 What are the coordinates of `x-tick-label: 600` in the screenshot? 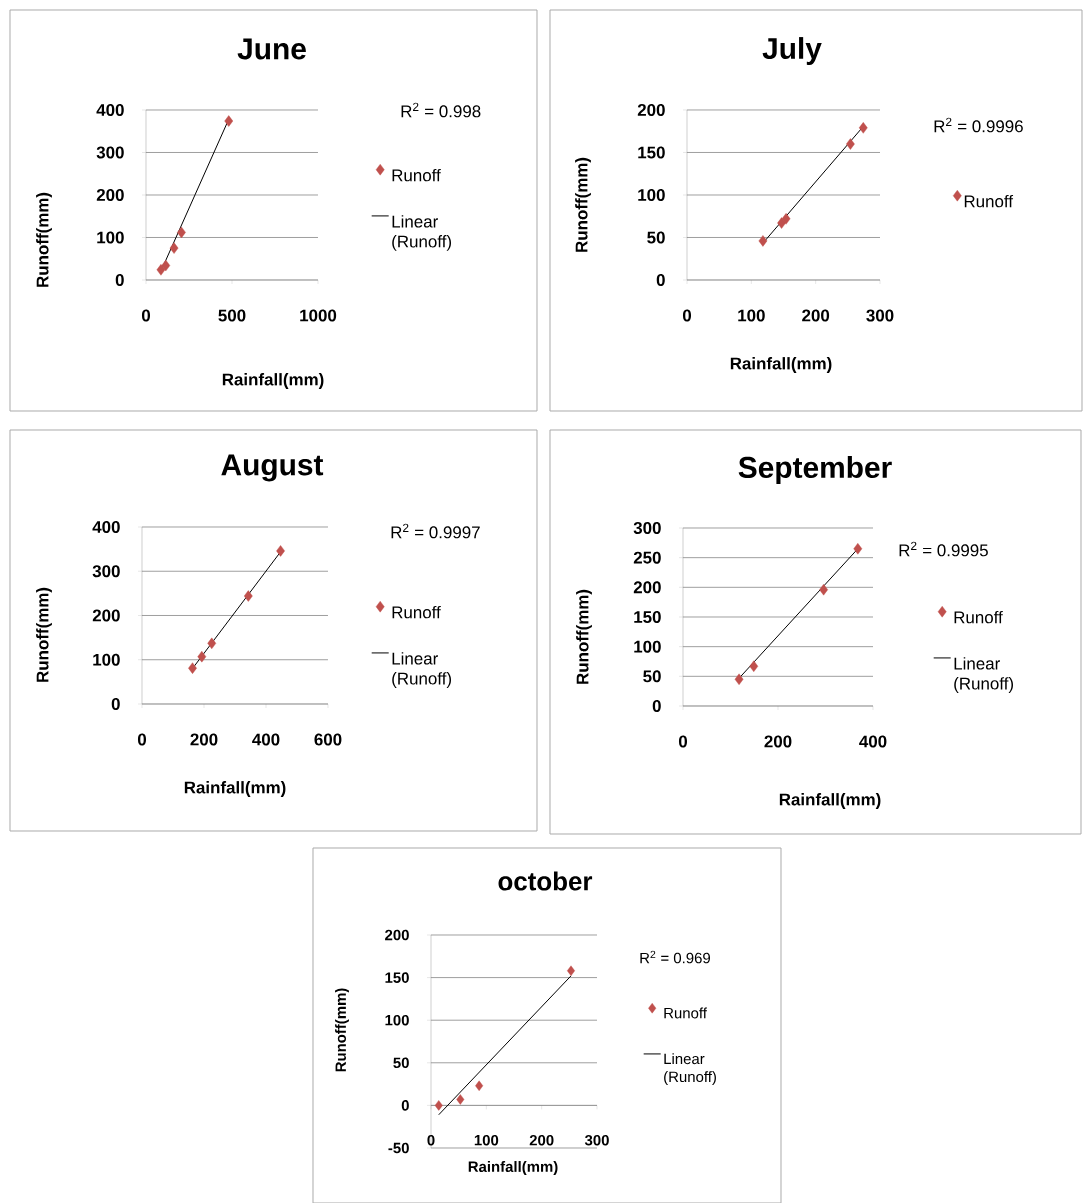 It's located at (328, 739).